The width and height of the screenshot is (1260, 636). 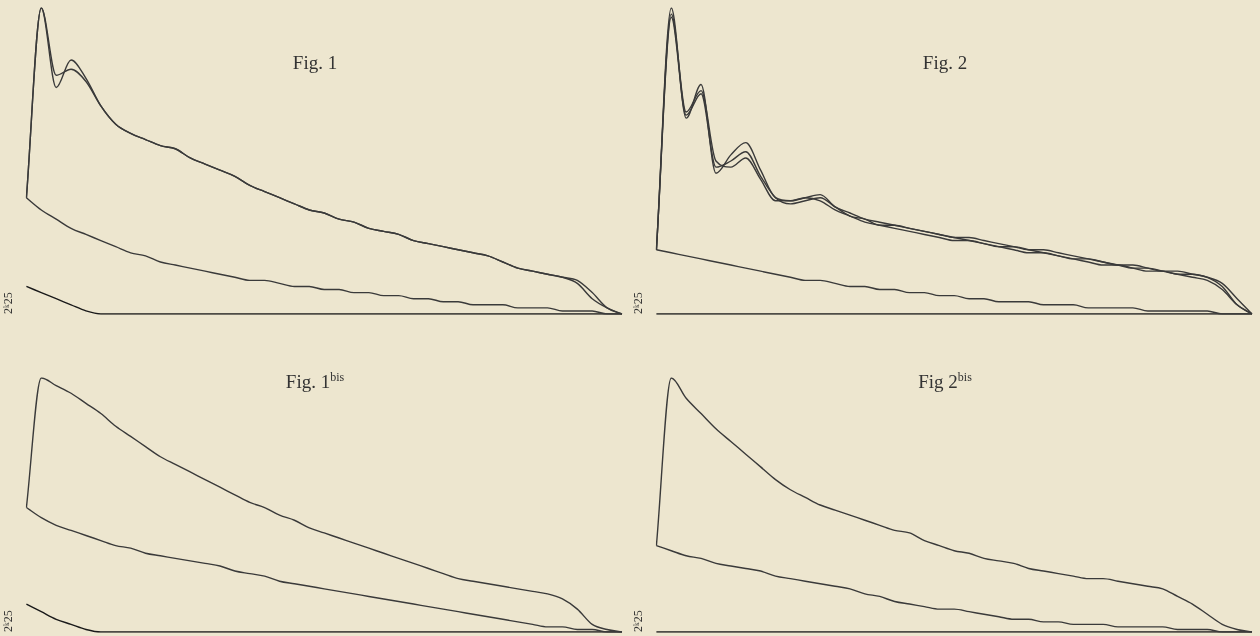 What do you see at coordinates (945, 382) in the screenshot?
I see `chart-title: Fig 2$^{bis}$` at bounding box center [945, 382].